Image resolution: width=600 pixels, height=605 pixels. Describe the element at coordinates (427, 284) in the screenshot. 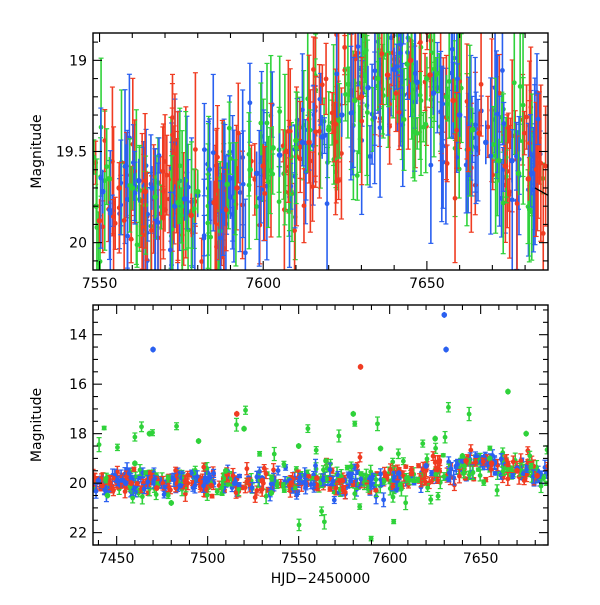

I see `x-tick-label: 7650` at that location.